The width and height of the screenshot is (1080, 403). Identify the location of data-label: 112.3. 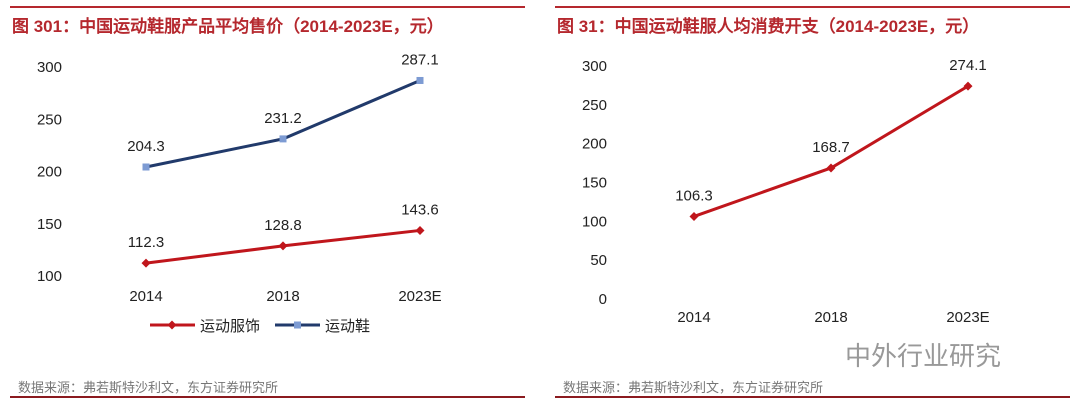
(146, 242).